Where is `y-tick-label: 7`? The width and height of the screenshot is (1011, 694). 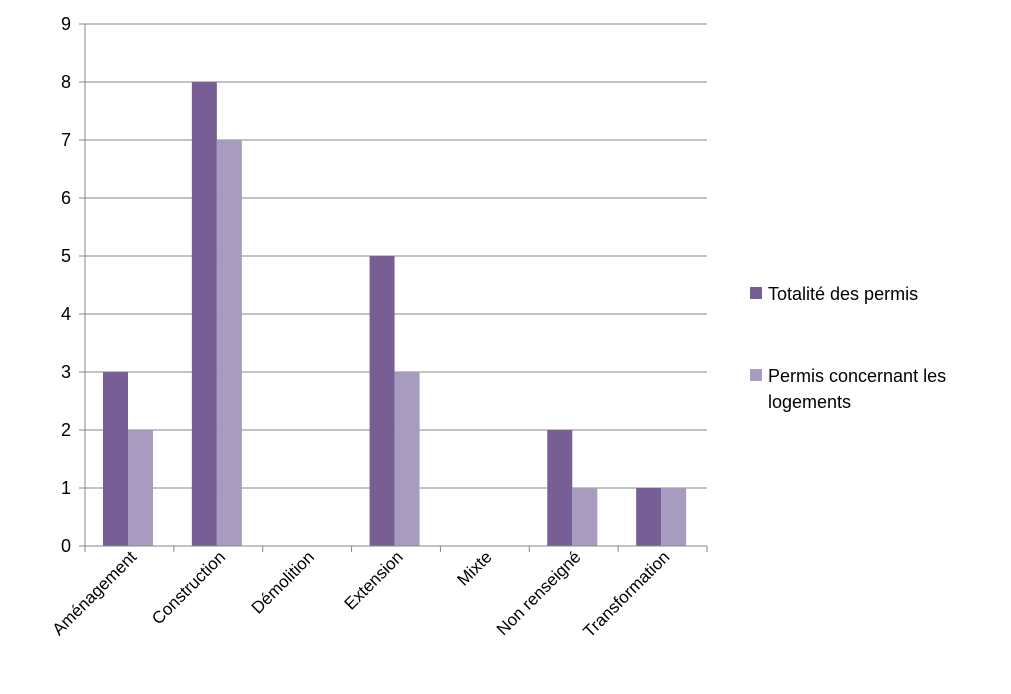 y-tick-label: 7 is located at coordinates (66, 140).